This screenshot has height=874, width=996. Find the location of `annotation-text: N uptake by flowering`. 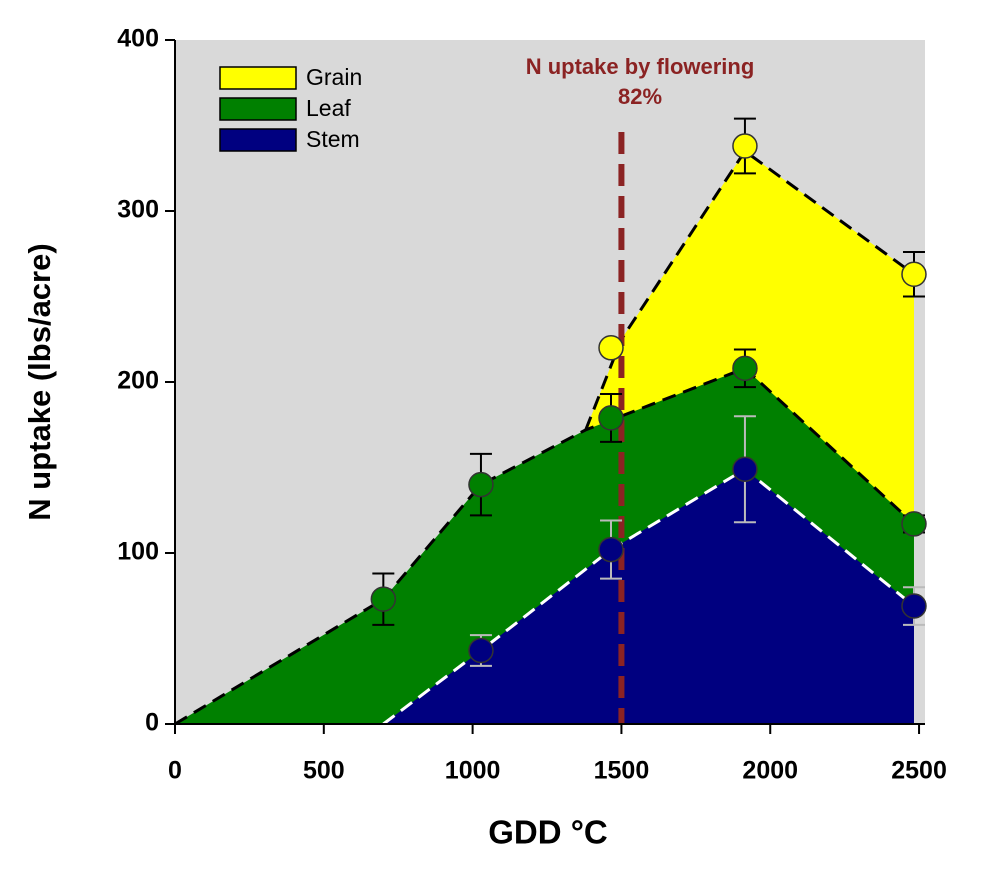

annotation-text: N uptake by flowering is located at coordinates (640, 66).